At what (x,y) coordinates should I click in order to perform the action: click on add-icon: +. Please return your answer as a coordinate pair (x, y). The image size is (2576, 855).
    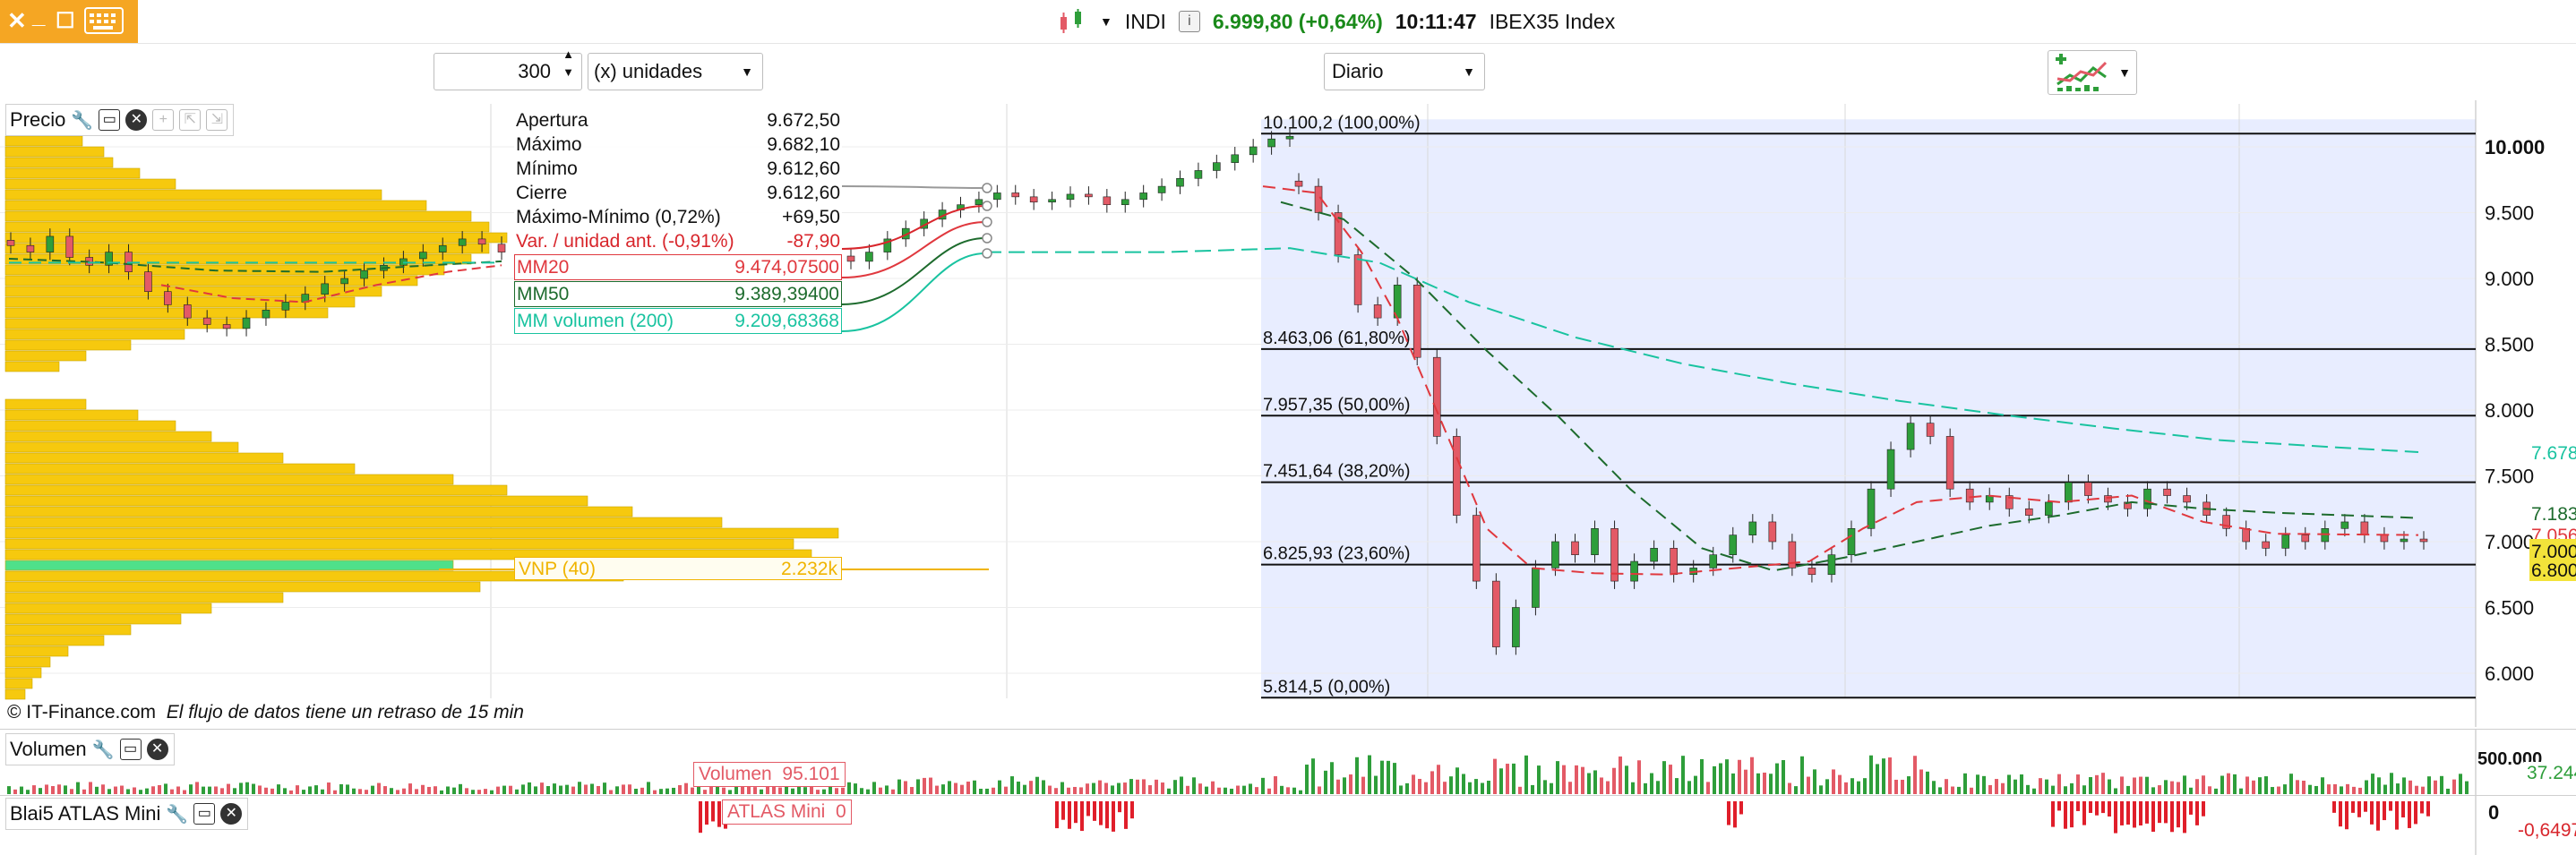
    Looking at the image, I should click on (163, 120).